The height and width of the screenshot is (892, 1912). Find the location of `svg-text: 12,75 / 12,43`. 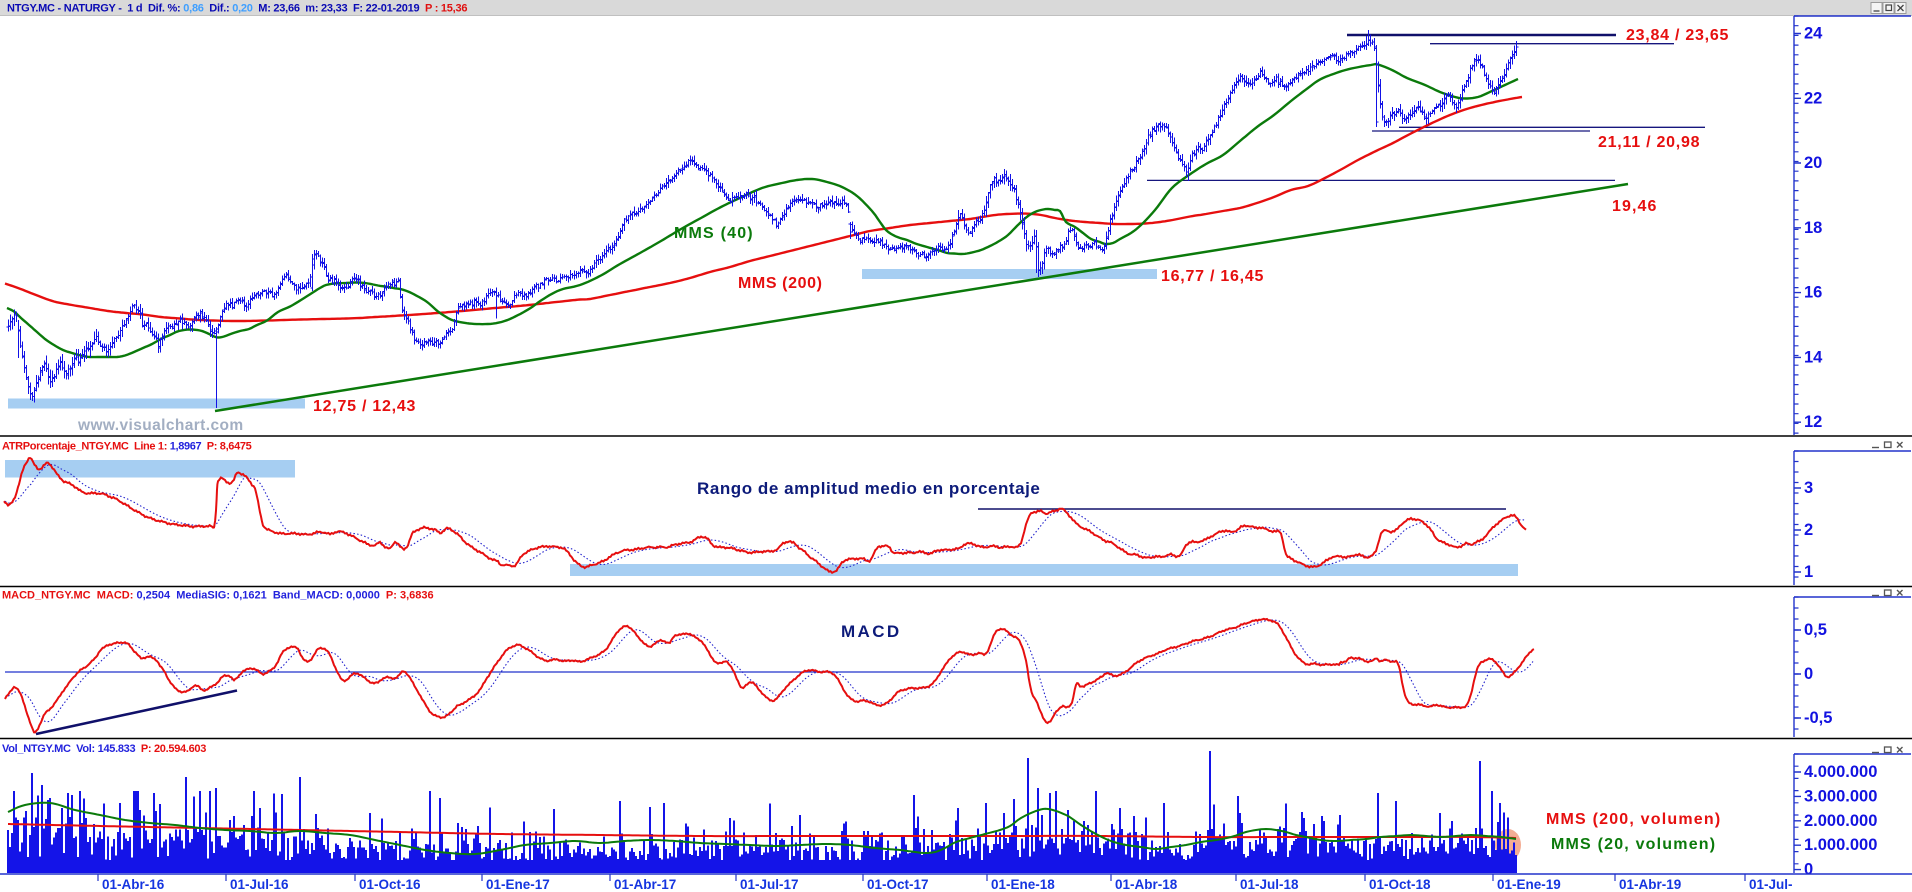

svg-text: 12,75 / 12,43 is located at coordinates (364, 406).